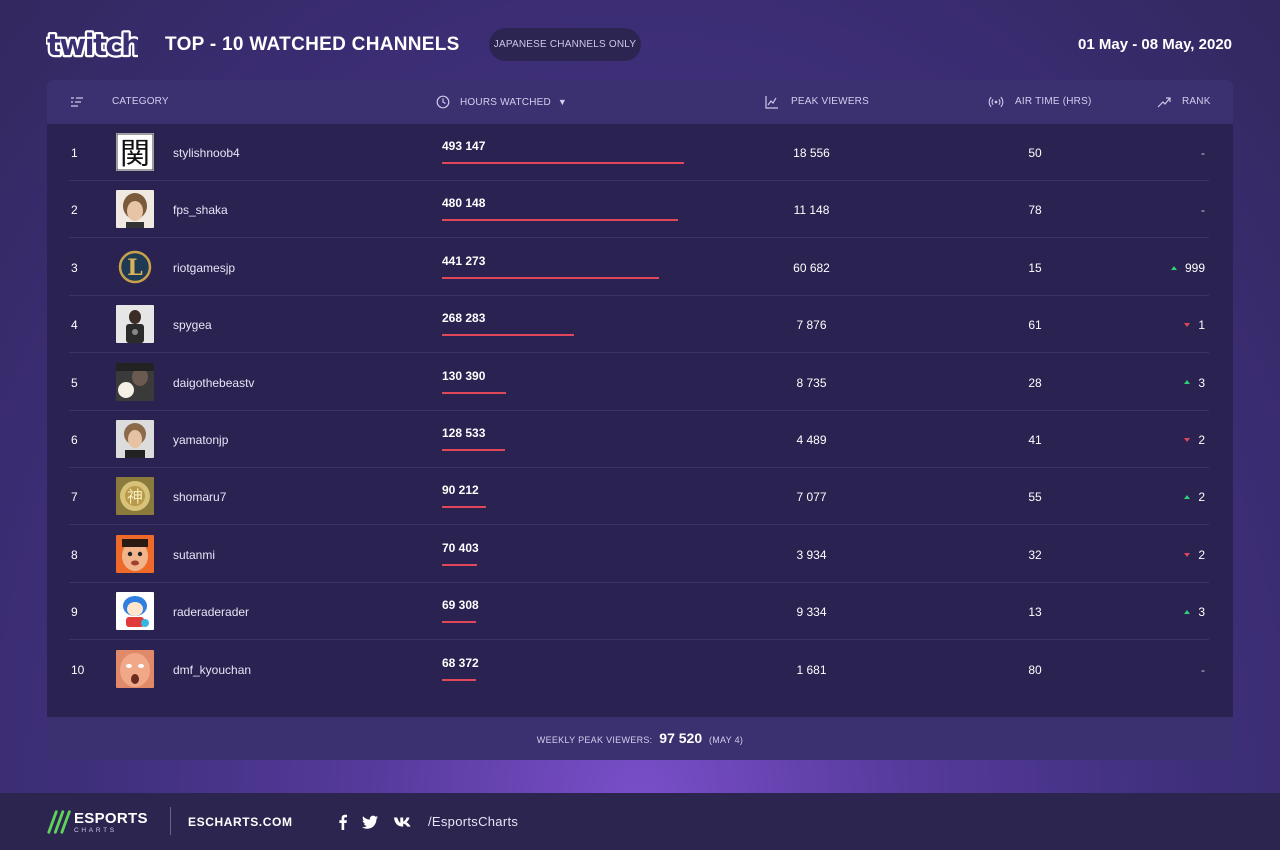 The image size is (1280, 850). Describe the element at coordinates (1164, 102) in the screenshot. I see `trend-up-icon` at that location.